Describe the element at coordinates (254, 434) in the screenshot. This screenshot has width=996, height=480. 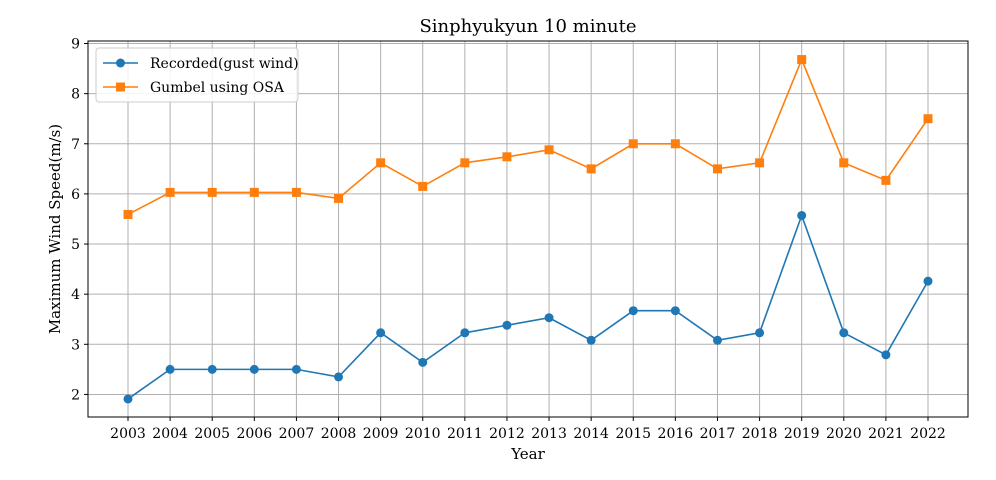
I see `x-tick-label: 2006` at that location.